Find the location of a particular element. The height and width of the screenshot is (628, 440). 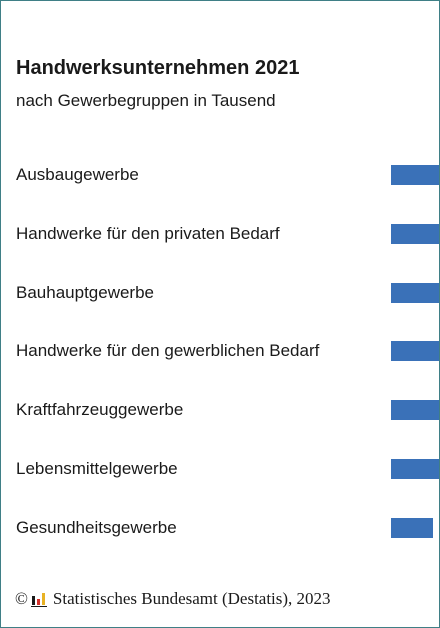

chart-subtitle: nach Gewerbegruppen in Tausend is located at coordinates (146, 100).